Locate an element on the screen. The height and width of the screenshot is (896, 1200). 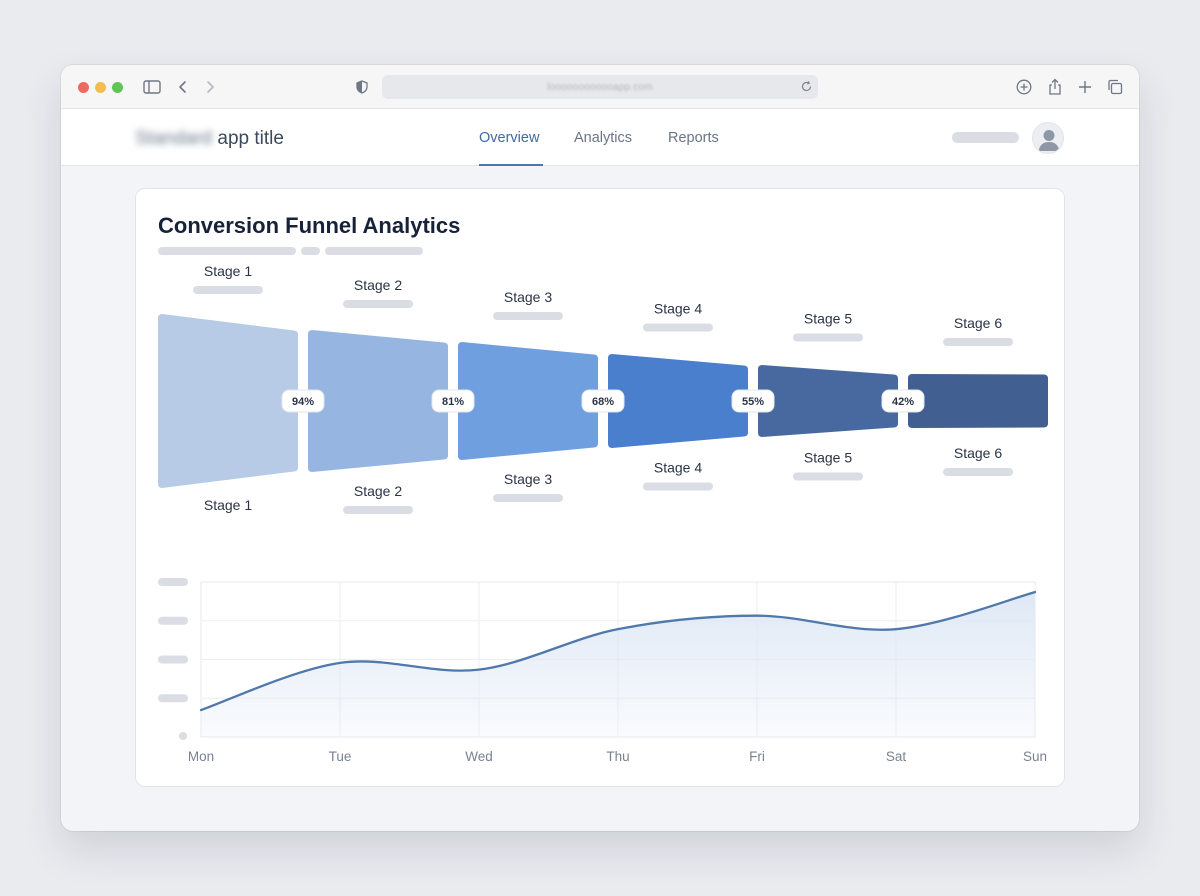
x-tick-label: Thu is located at coordinates (617, 756).